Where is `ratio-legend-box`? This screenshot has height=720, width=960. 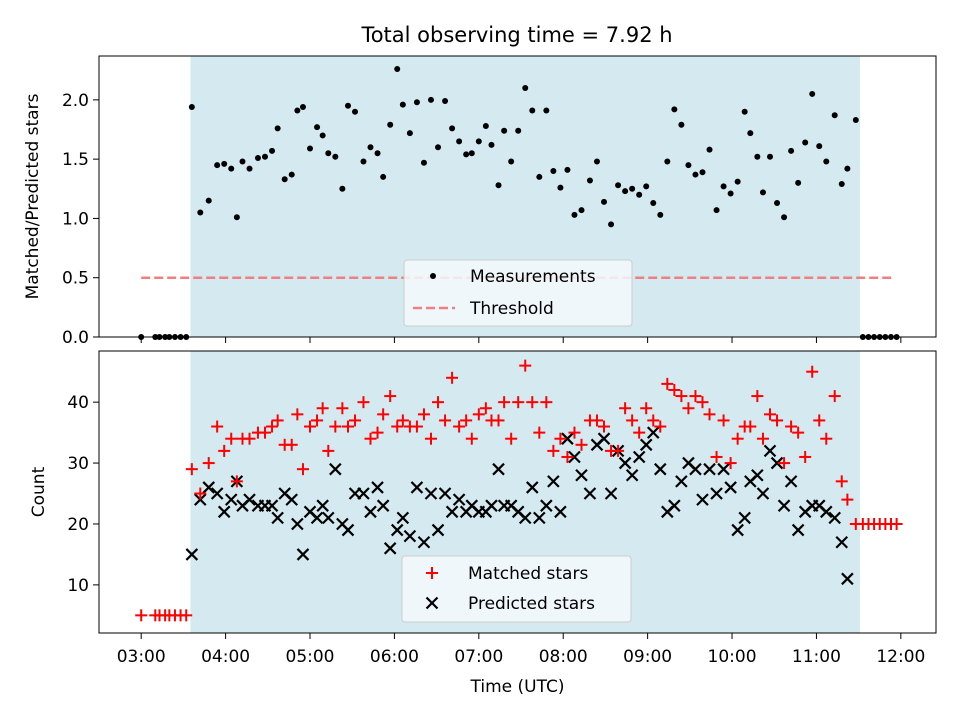
ratio-legend-box is located at coordinates (518, 293).